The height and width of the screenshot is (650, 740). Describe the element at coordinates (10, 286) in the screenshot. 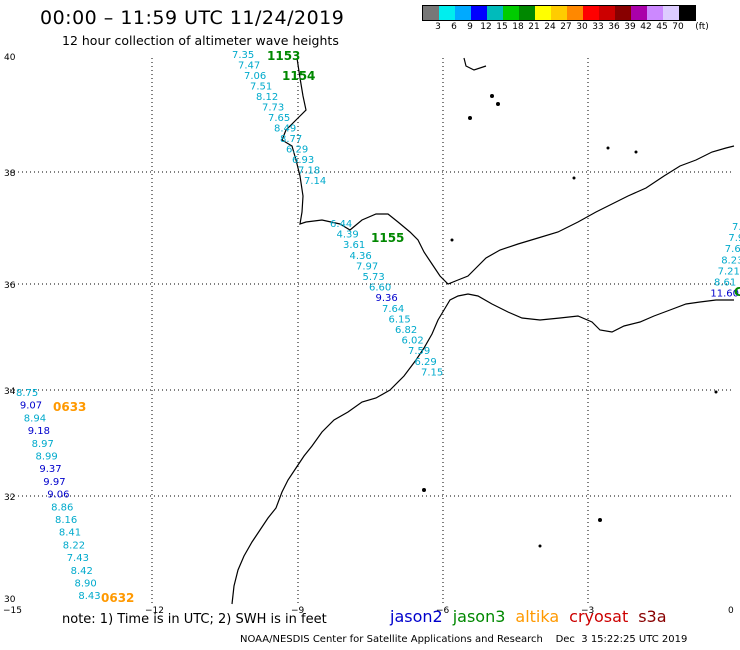

I see `latitude-label: 36` at that location.